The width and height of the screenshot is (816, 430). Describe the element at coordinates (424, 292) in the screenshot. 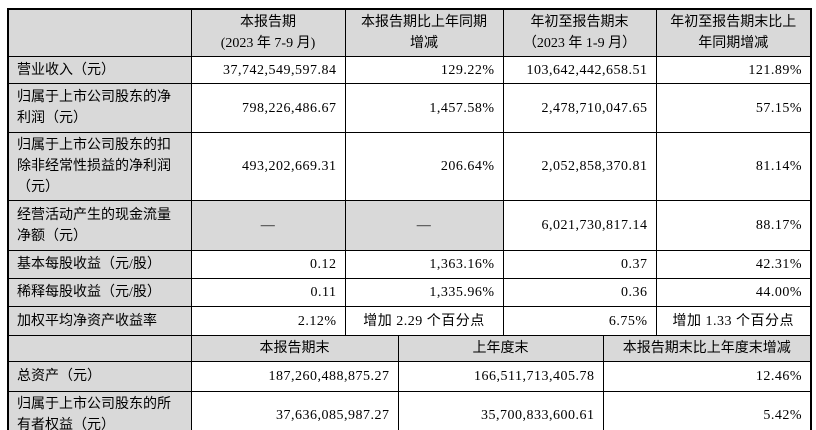

I see `cell-yoy-change: 1,335.96%` at that location.